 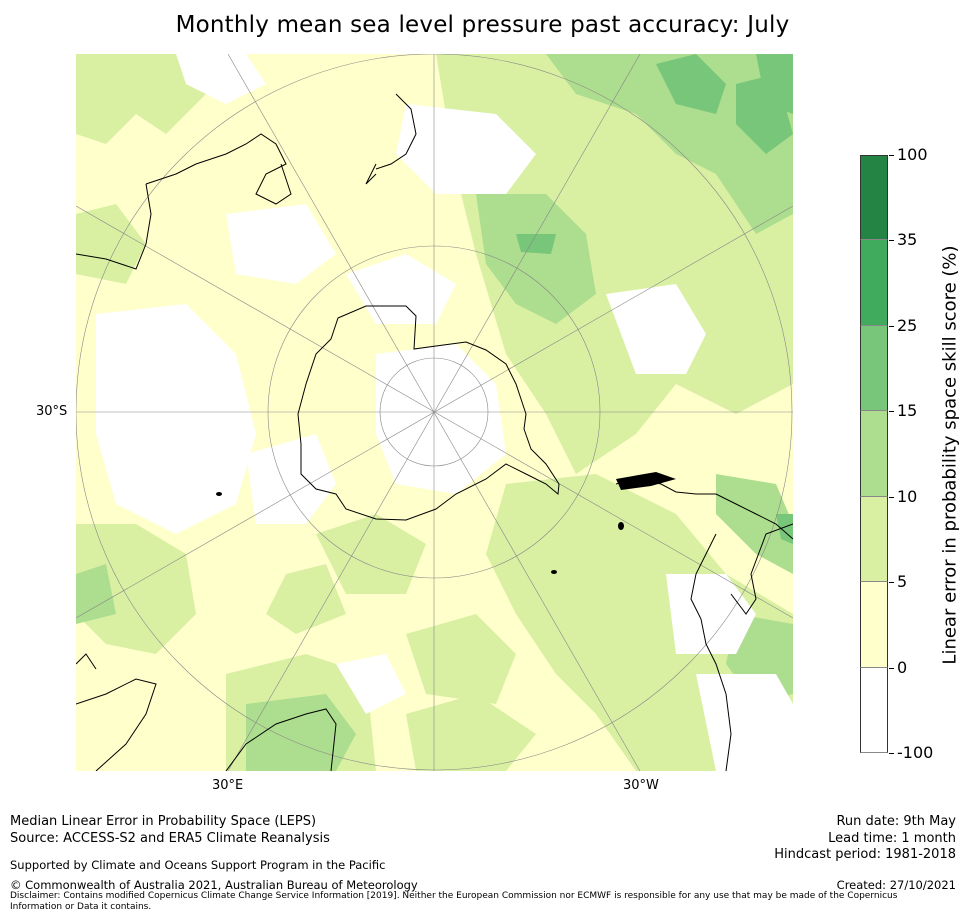 I want to click on hindcast-period: Hindcast period: 1981-2018, so click(x=865, y=854).